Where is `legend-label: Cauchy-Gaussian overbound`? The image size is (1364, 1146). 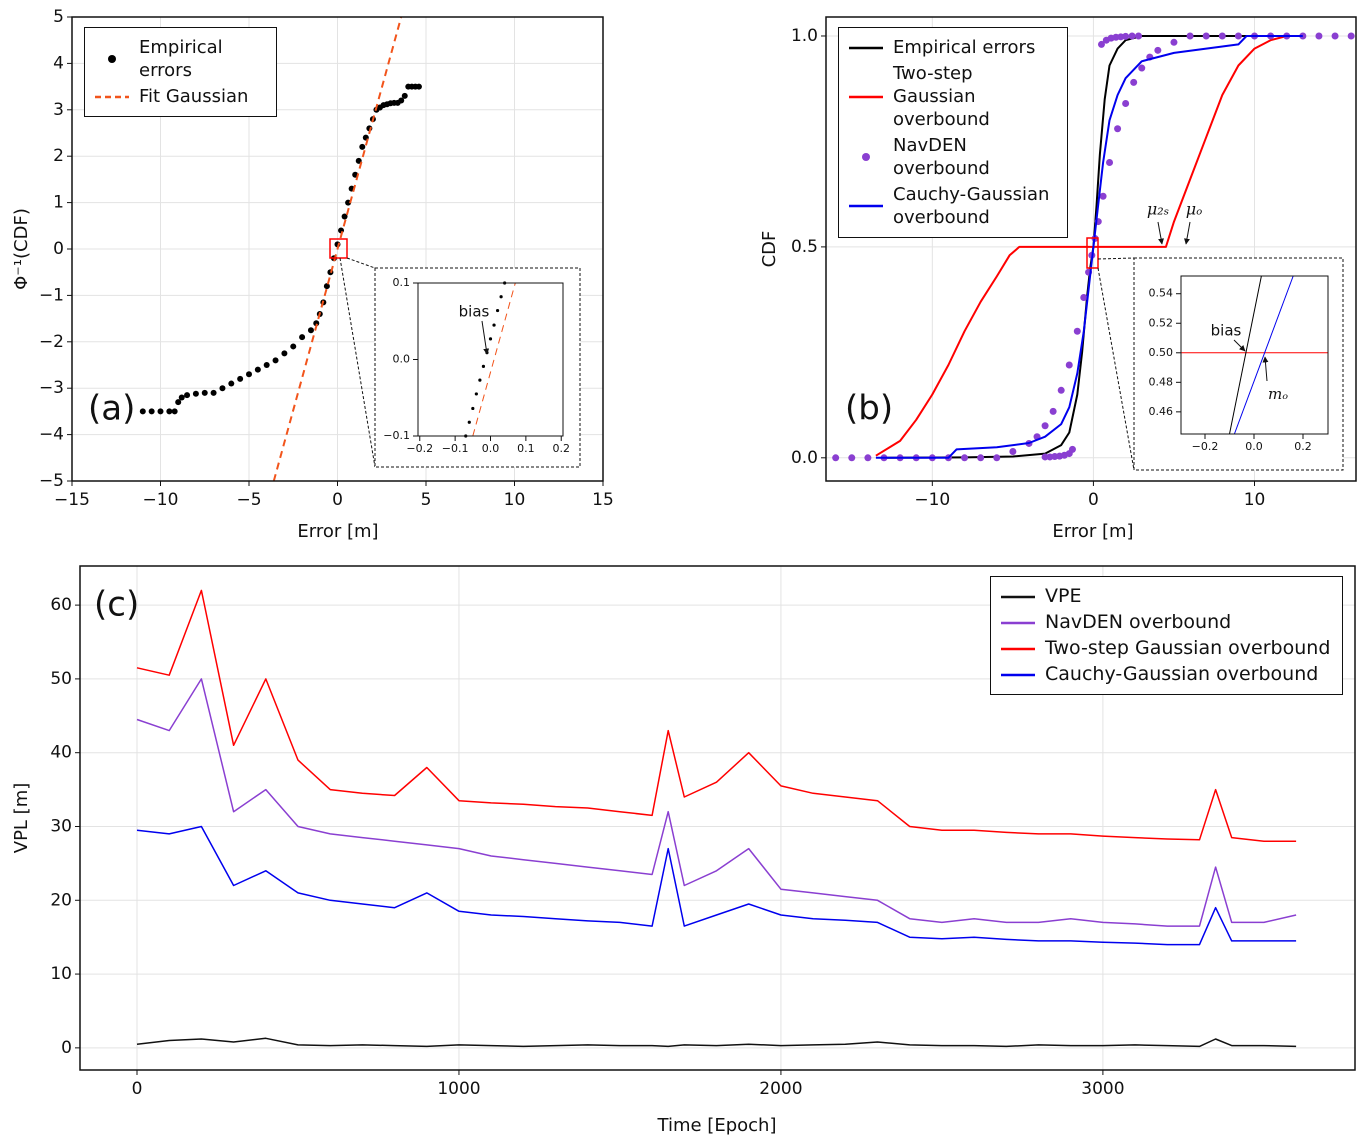 legend-label: Cauchy-Gaussian overbound is located at coordinates (1182, 674).